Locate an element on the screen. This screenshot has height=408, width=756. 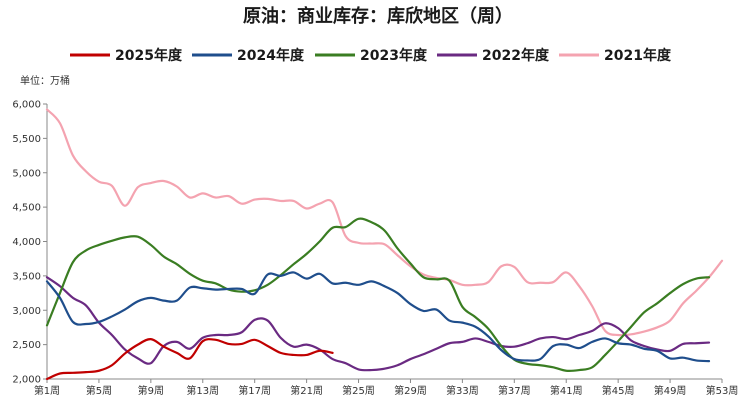
legend: 2025年度 2024年度 2023年度 2022年度 2021年度 is located at coordinates (371, 55).